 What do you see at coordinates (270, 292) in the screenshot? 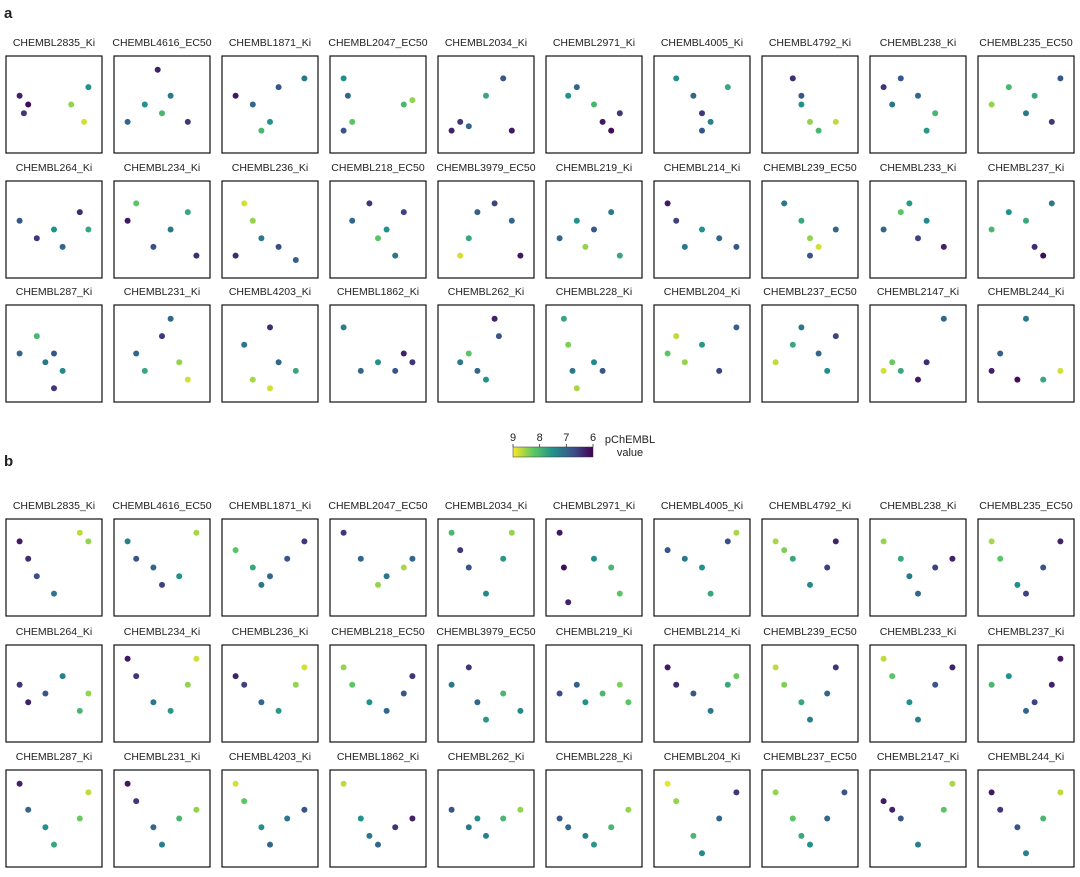
I see `panel-title: CHEMBL4203_Ki` at bounding box center [270, 292].